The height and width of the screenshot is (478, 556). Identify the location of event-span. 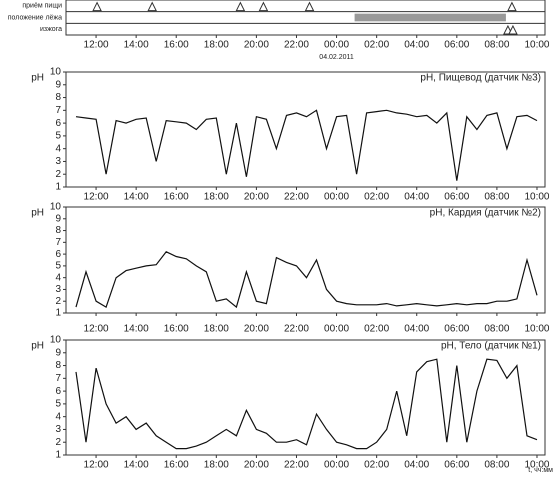
(430, 17).